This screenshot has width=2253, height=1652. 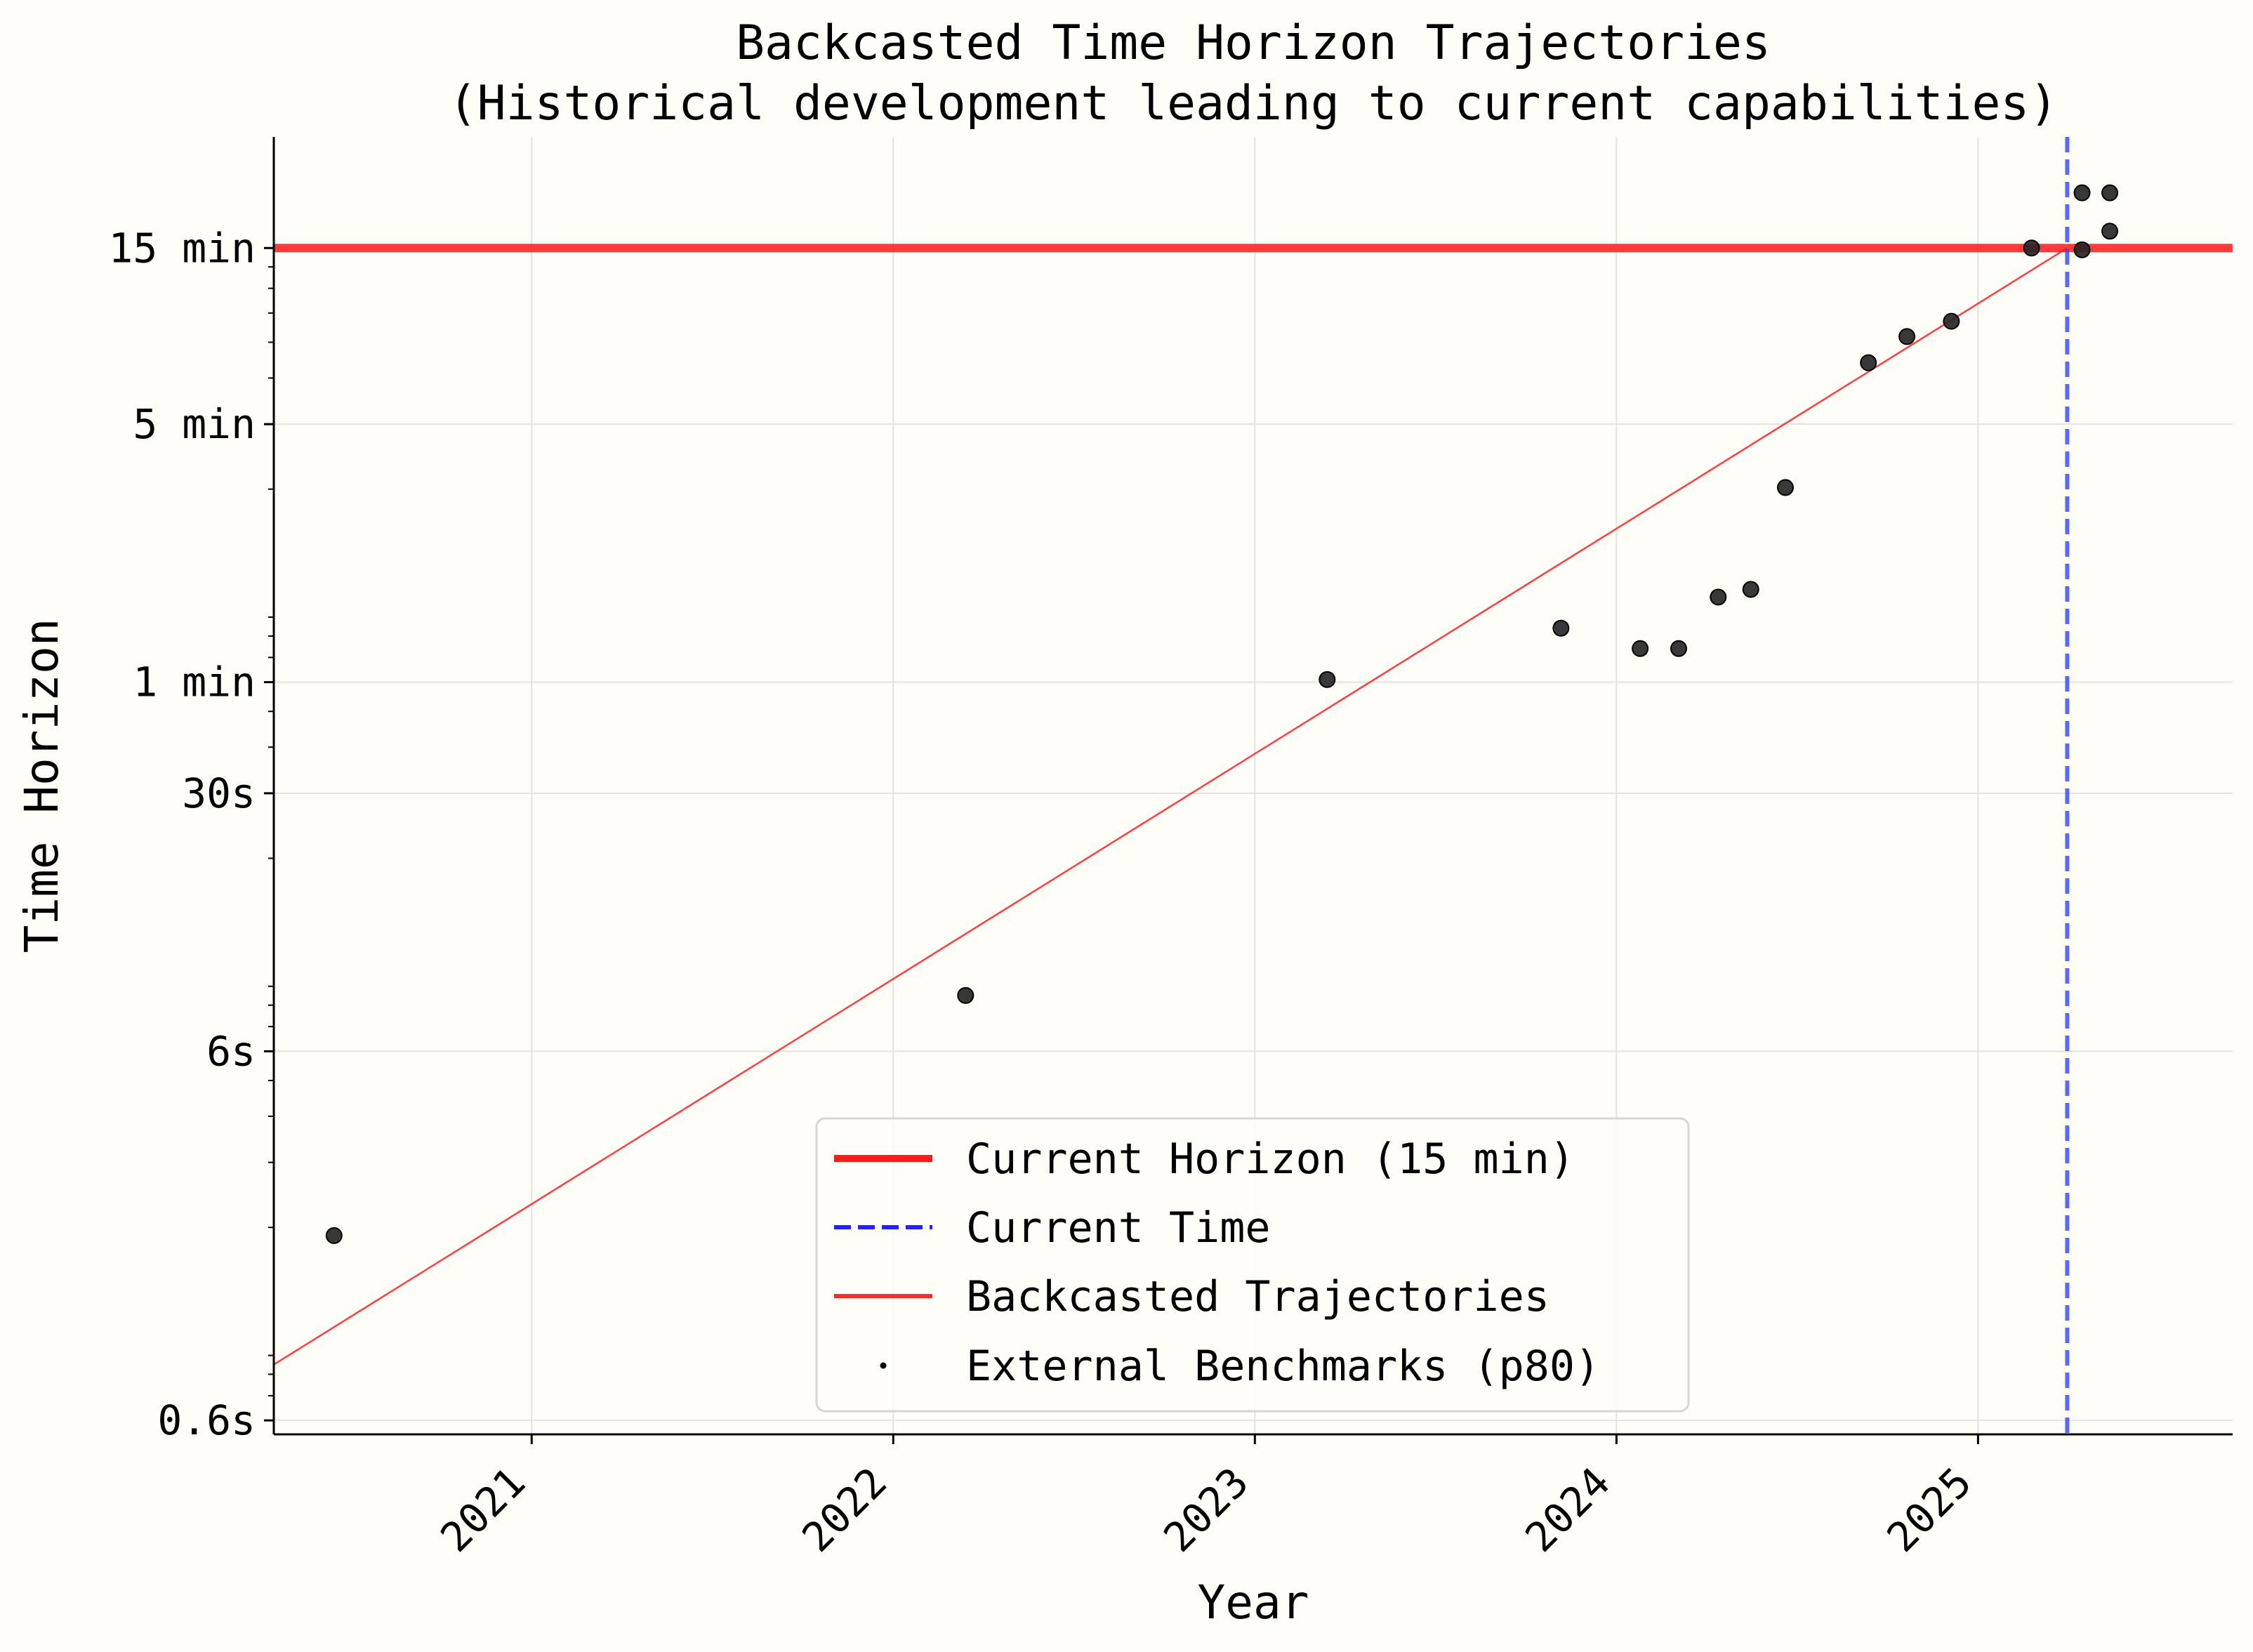 What do you see at coordinates (219, 793) in the screenshot?
I see `y-tick-label: 30s` at bounding box center [219, 793].